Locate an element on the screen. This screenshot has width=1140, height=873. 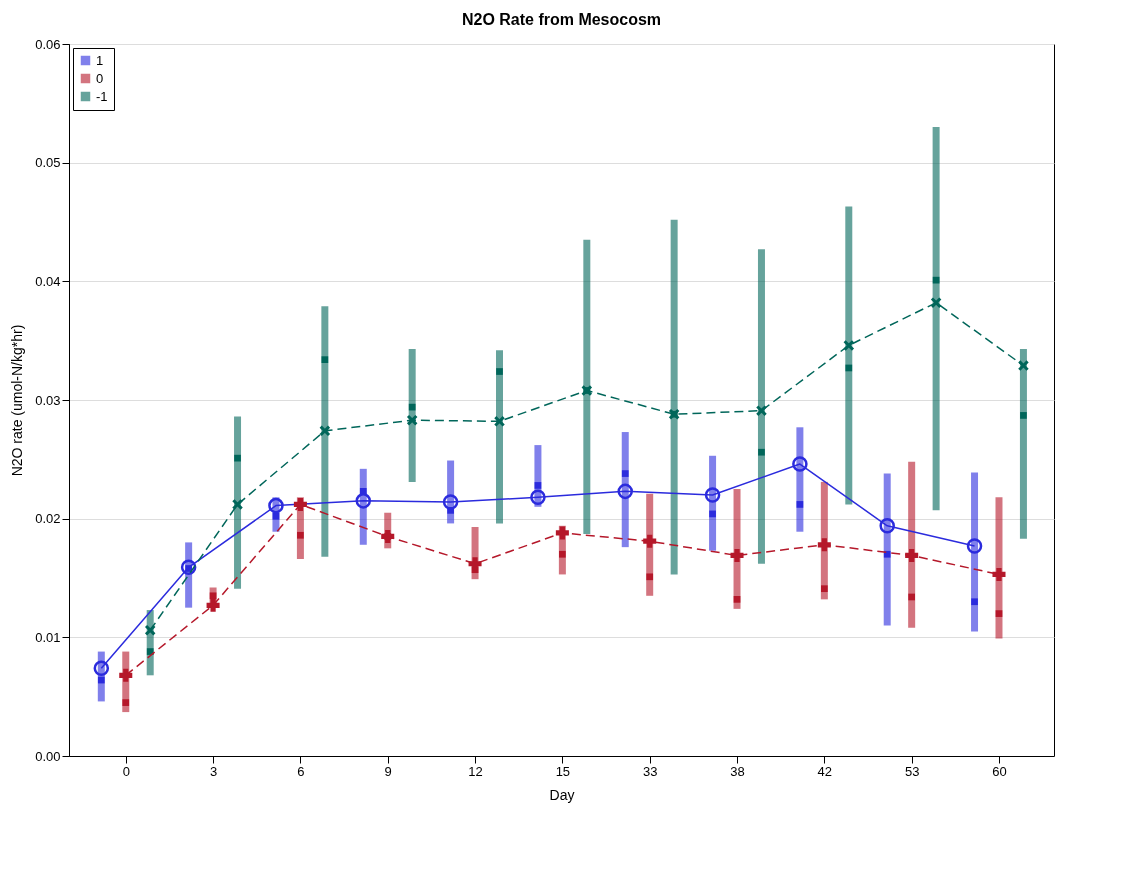
x-tick-label: 3 is located at coordinates (213, 771).